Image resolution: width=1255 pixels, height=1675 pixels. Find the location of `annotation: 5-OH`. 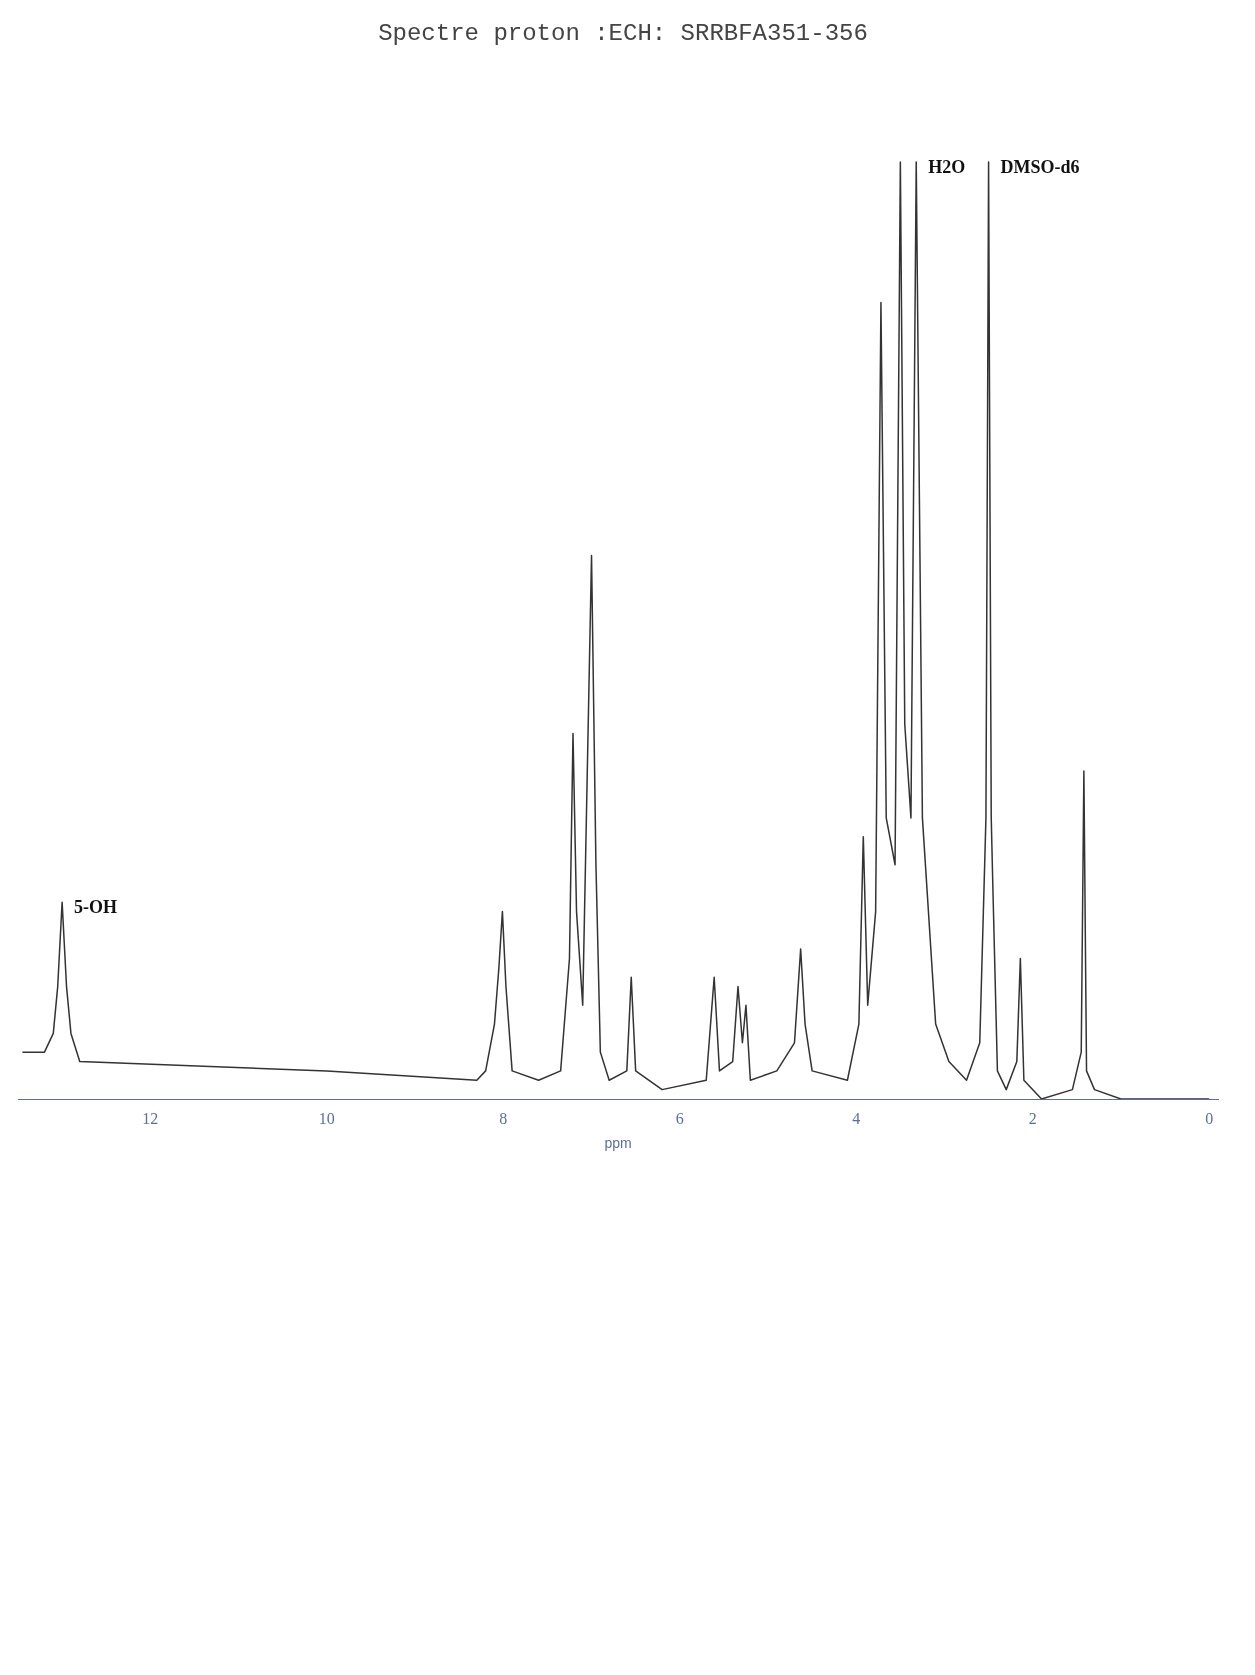

annotation: 5-OH is located at coordinates (96, 906).